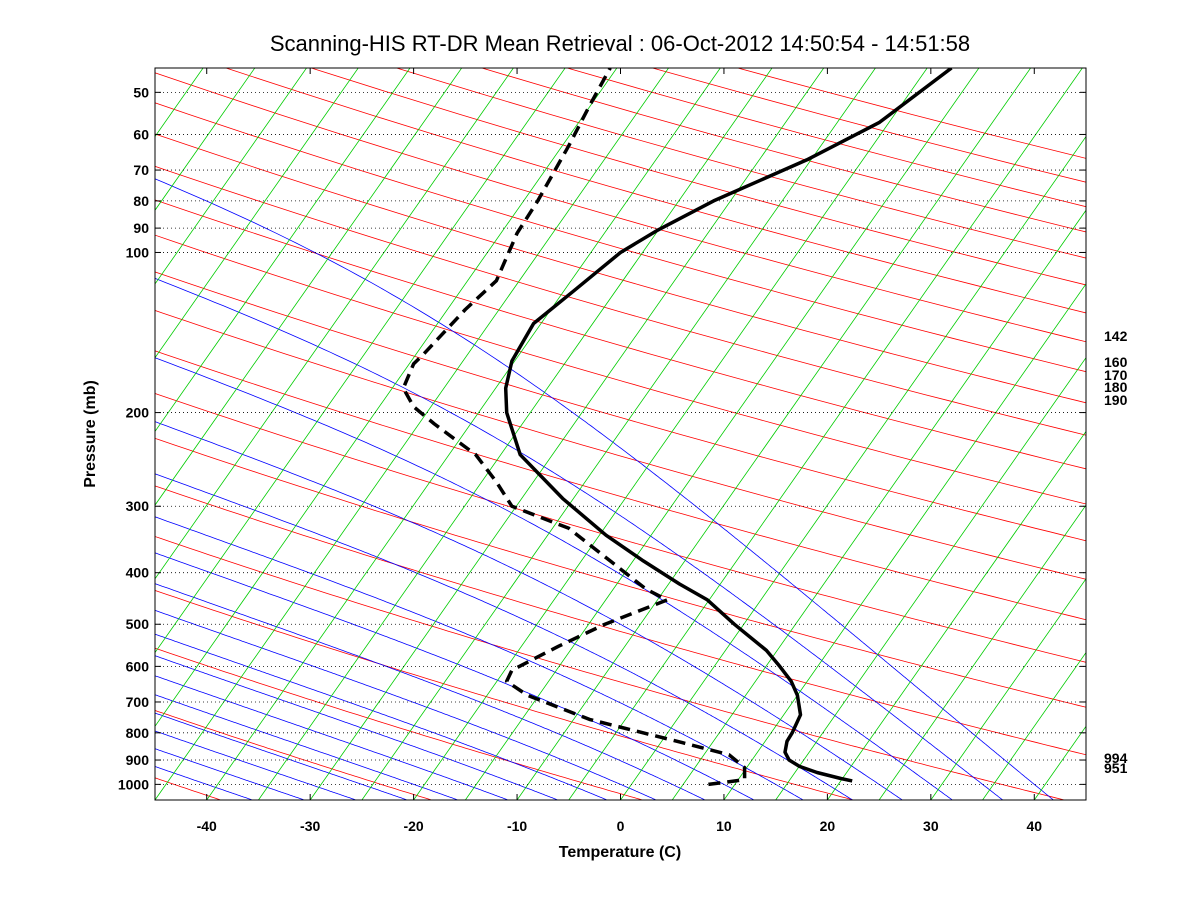 This screenshot has height=900, width=1200. I want to click on y-tick-label: 600, so click(138, 666).